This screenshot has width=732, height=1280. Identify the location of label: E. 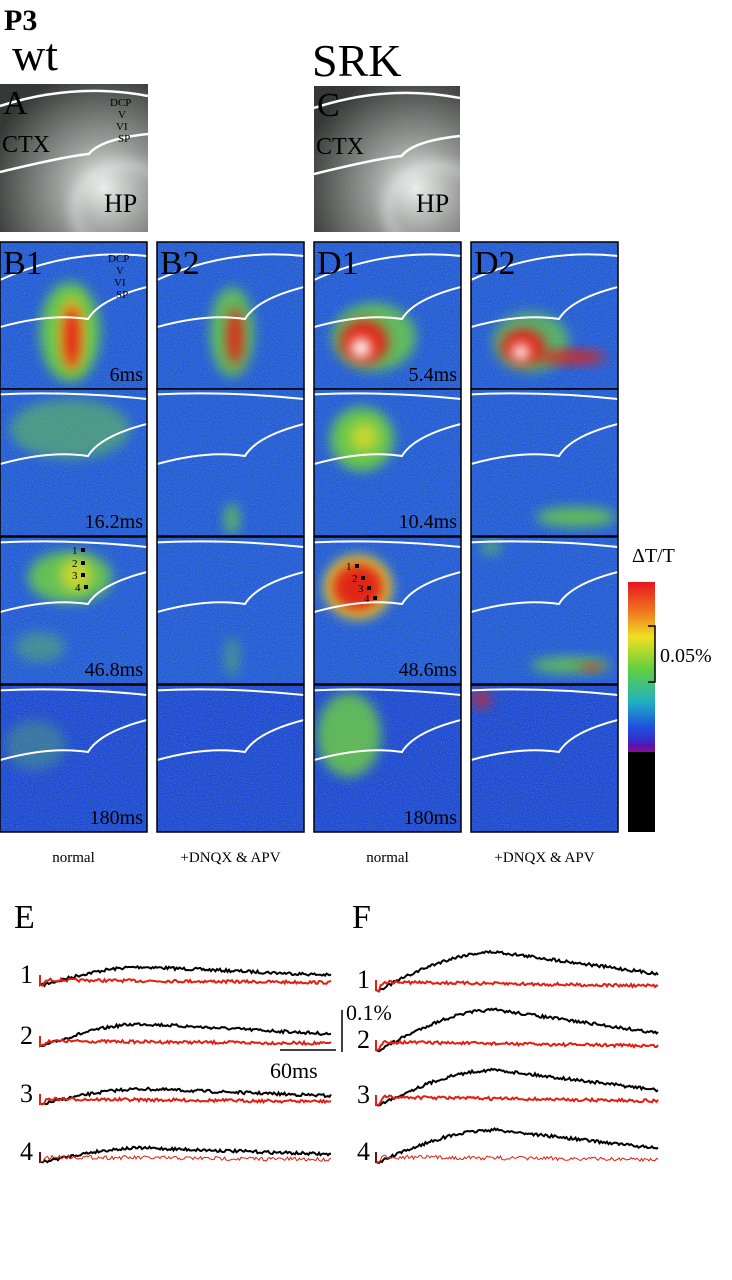
(24, 917).